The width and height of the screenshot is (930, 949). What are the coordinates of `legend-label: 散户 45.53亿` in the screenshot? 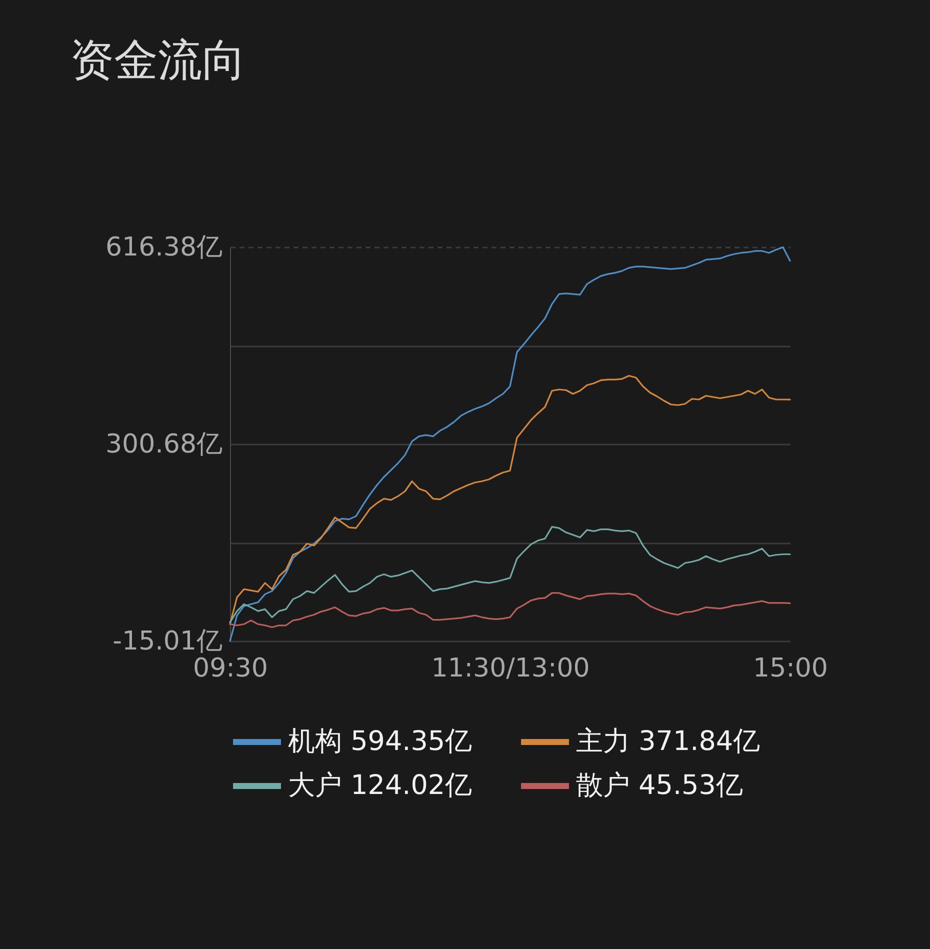 It's located at (659, 785).